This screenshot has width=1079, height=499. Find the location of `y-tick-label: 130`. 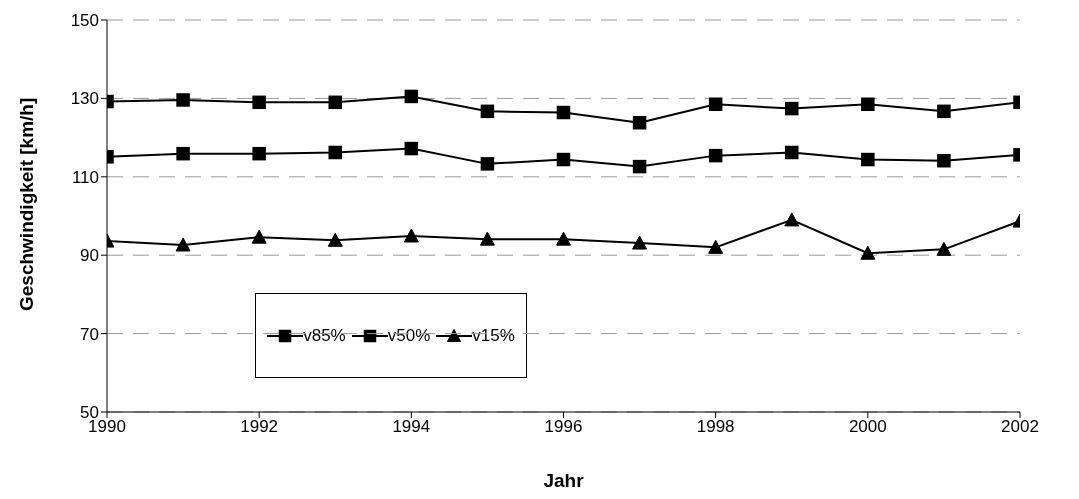

y-tick-label: 130 is located at coordinates (84, 99).